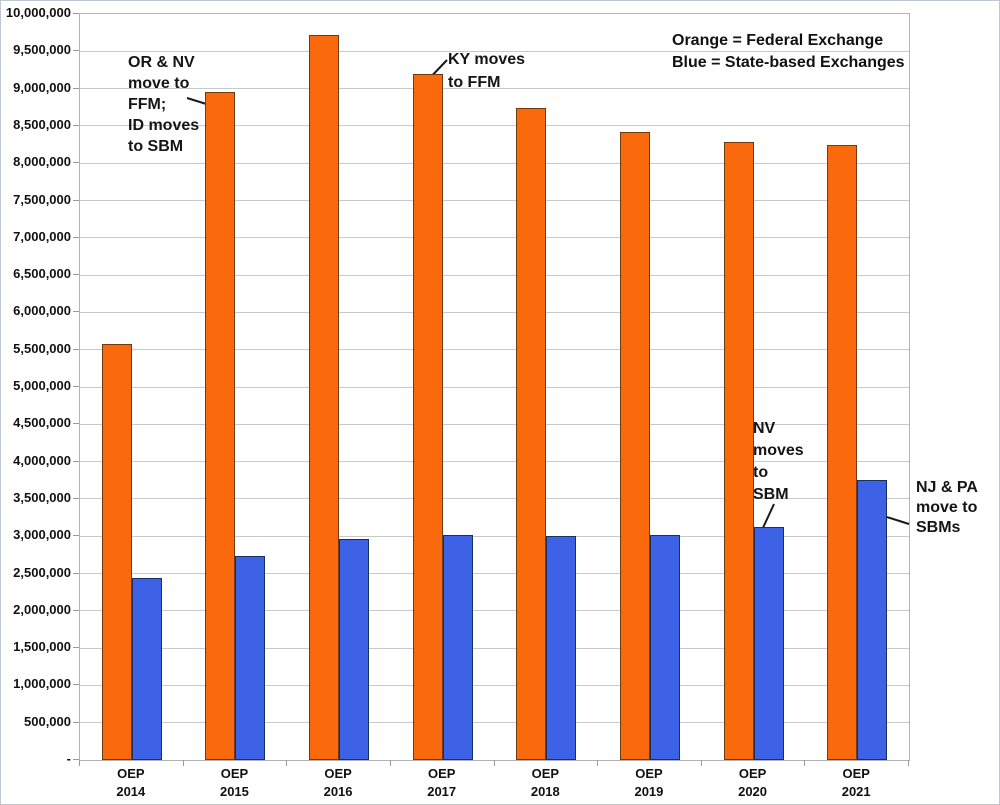 The image size is (1000, 805). What do you see at coordinates (42, 274) in the screenshot?
I see `y-axis-label: 6,500,000` at bounding box center [42, 274].